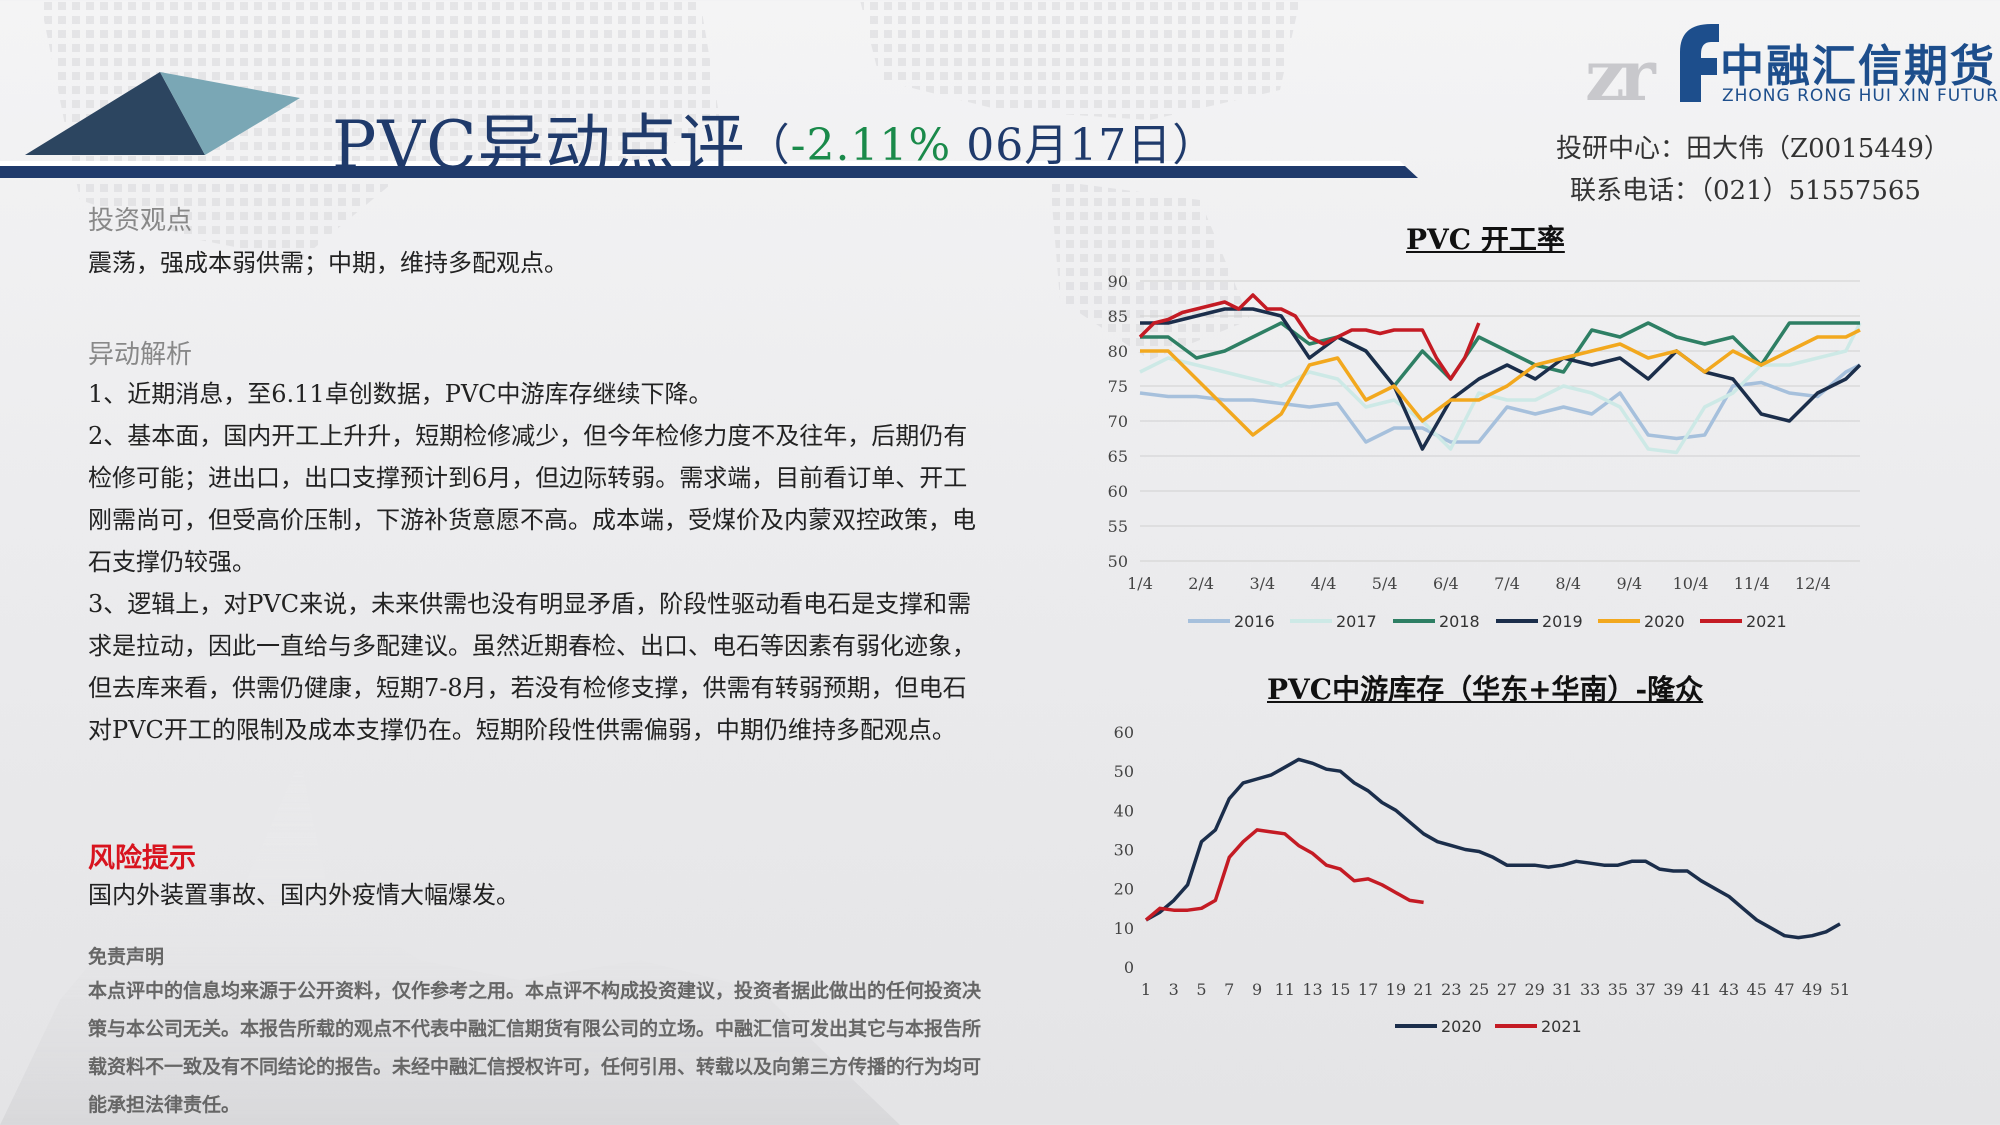 This screenshot has height=1125, width=2000. I want to click on x-tick-label: 3, so click(1174, 989).